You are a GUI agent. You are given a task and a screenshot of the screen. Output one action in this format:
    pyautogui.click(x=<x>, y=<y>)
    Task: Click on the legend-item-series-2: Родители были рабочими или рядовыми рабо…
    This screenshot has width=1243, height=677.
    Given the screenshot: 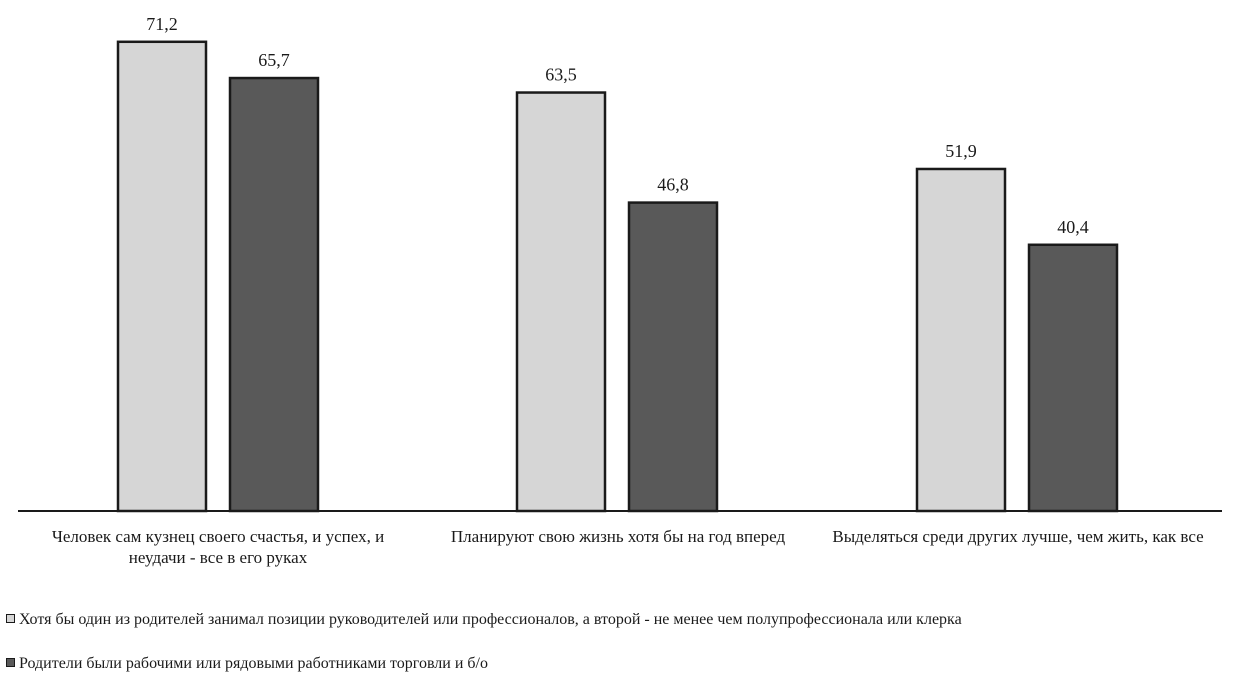 What is the action you would take?
    pyautogui.click(x=621, y=663)
    